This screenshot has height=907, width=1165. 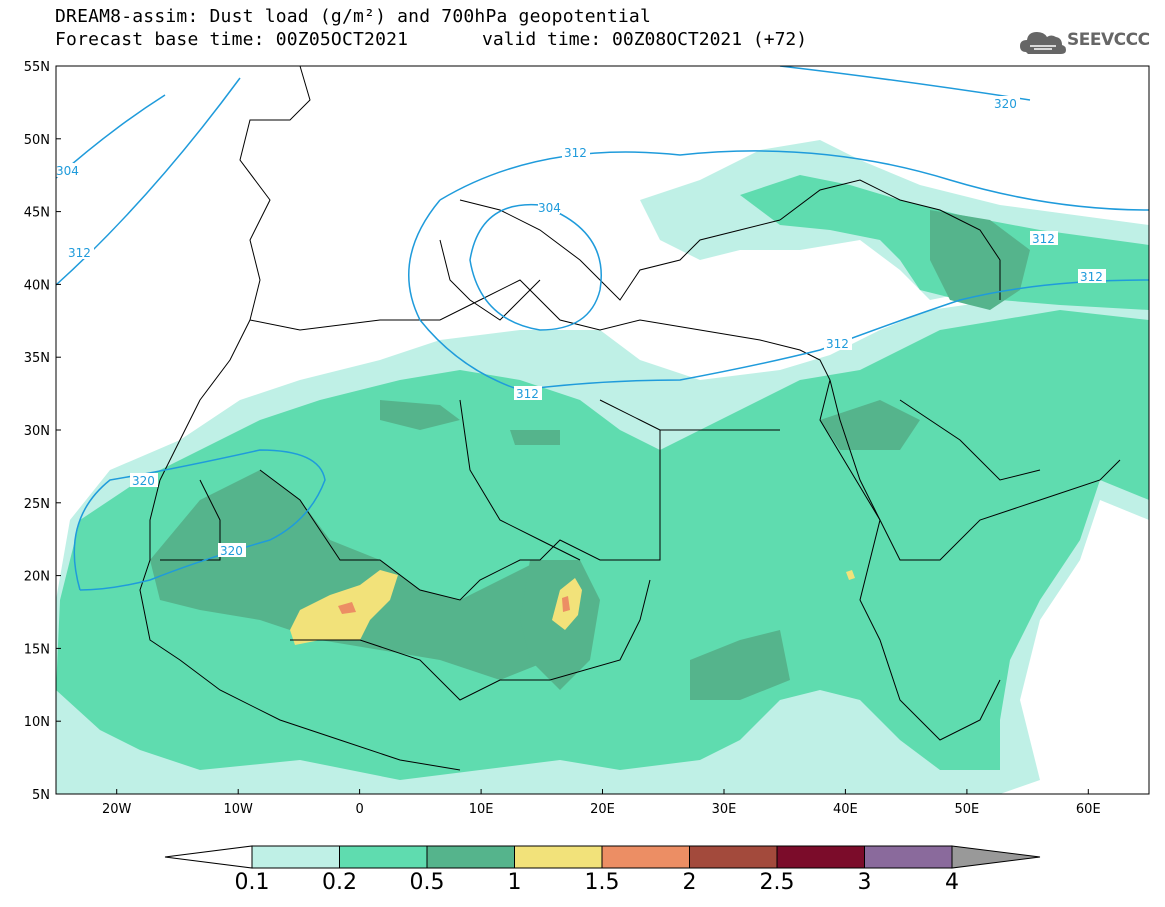 I want to click on lat-label: 50N, so click(x=37, y=140).